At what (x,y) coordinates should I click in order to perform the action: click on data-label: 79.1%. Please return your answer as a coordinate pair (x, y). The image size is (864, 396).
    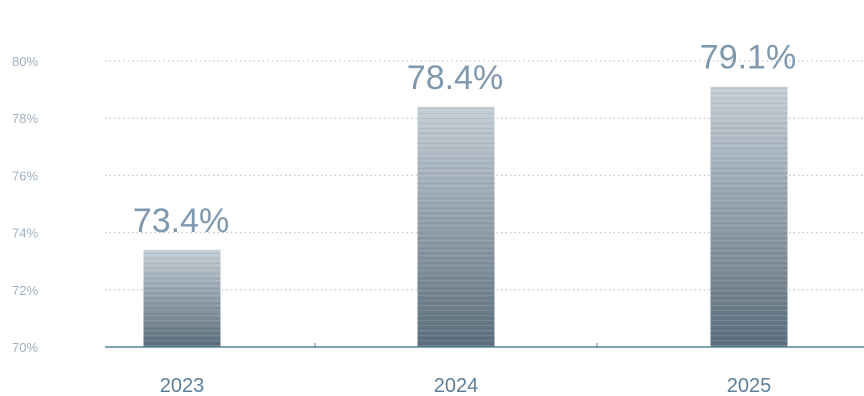
    Looking at the image, I should click on (748, 58).